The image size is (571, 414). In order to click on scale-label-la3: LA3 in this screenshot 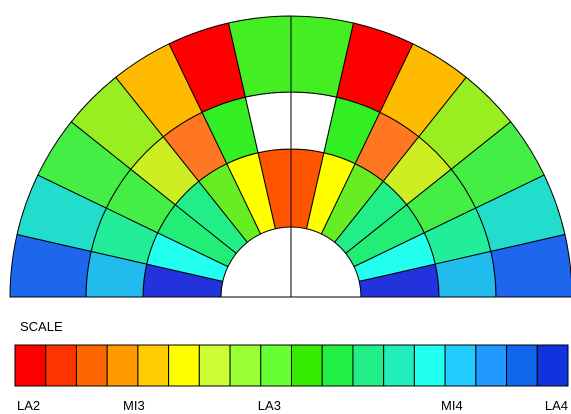, I will do `click(269, 405)`.